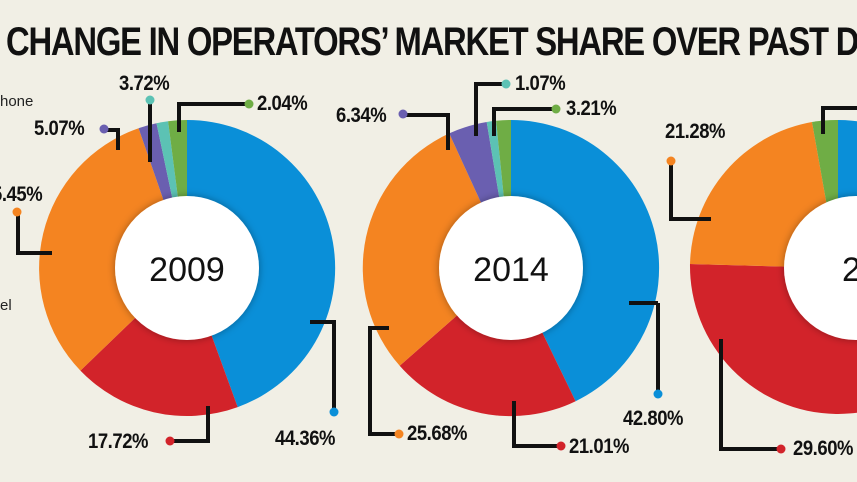 Image resolution: width=857 pixels, height=482 pixels. Describe the element at coordinates (361, 115) in the screenshot. I see `label-2014-purple: 6.34%` at that location.